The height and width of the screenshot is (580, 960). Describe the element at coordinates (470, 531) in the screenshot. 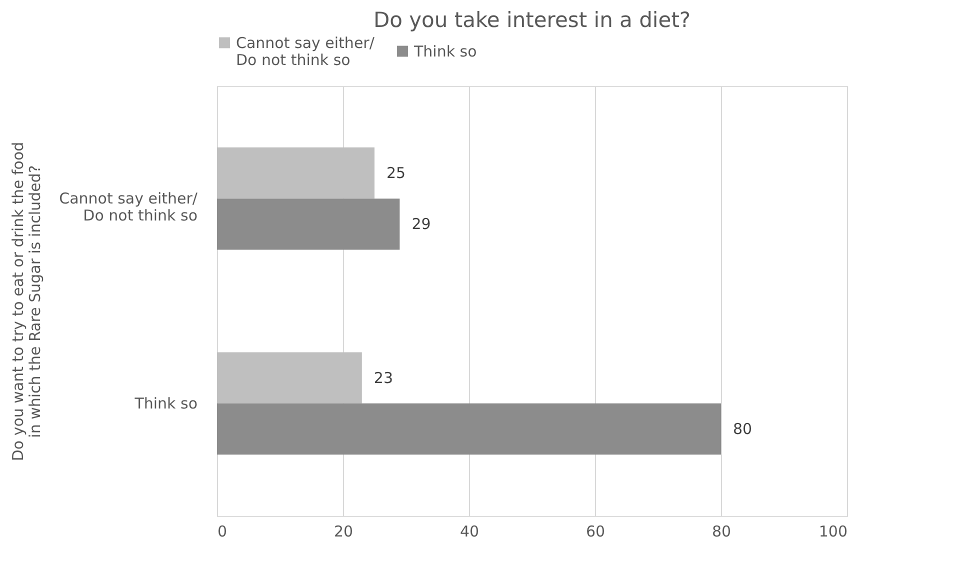

I see `x-tick-label: 40` at that location.